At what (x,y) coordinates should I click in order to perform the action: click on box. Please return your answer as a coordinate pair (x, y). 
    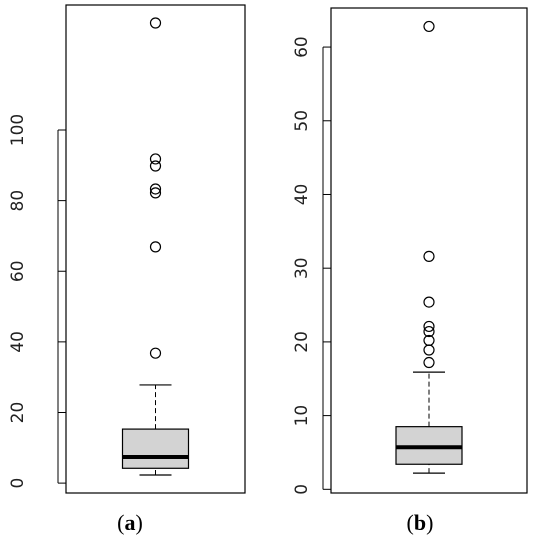
    Looking at the image, I should click on (155, 448).